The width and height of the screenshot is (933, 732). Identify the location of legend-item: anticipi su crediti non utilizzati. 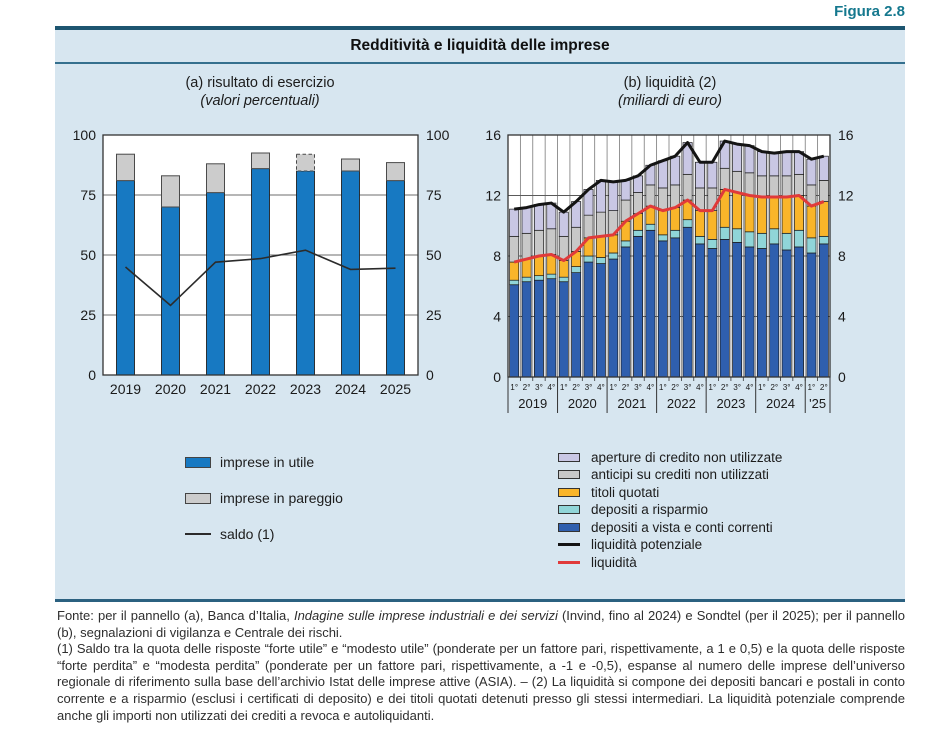
(670, 474).